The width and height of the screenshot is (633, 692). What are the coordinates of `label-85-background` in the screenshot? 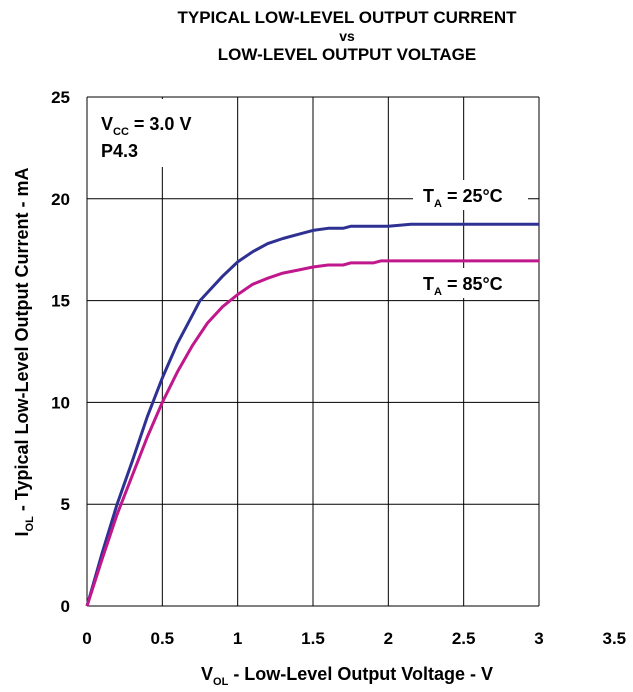 It's located at (470, 283).